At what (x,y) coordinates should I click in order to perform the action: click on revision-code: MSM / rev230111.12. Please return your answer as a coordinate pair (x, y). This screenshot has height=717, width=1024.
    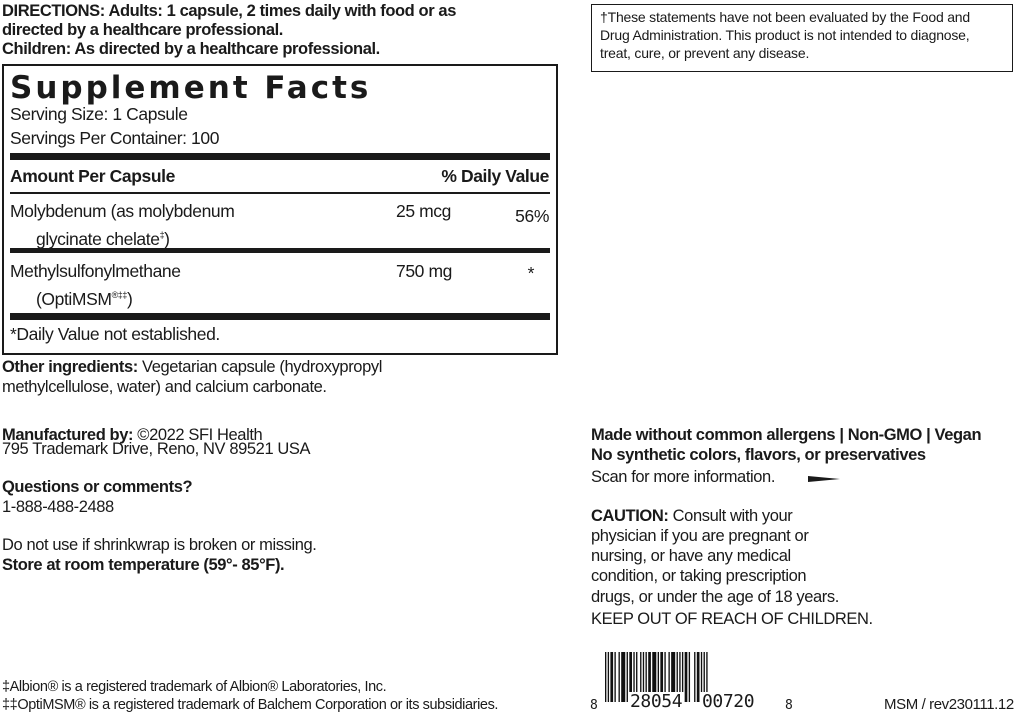
    Looking at the image, I should click on (949, 704).